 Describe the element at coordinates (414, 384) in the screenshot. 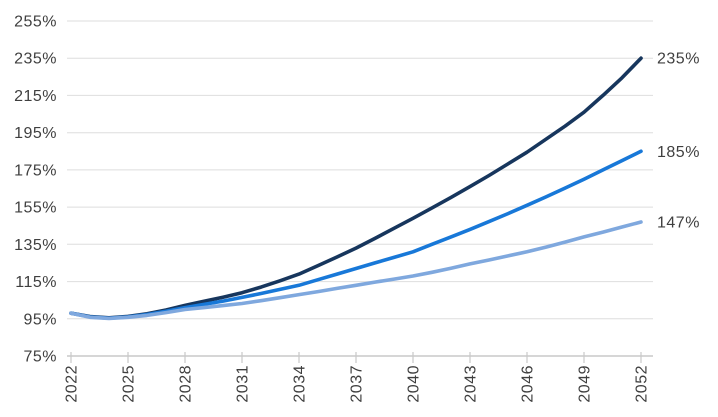

I see `x-axis-tick-label: 2040` at that location.